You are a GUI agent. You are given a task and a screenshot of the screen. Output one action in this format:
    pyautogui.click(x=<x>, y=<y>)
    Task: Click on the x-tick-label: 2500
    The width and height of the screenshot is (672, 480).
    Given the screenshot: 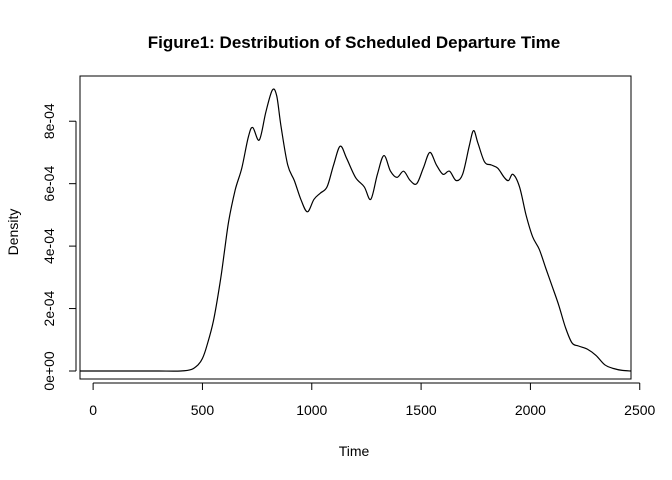 What is the action you would take?
    pyautogui.click(x=639, y=410)
    